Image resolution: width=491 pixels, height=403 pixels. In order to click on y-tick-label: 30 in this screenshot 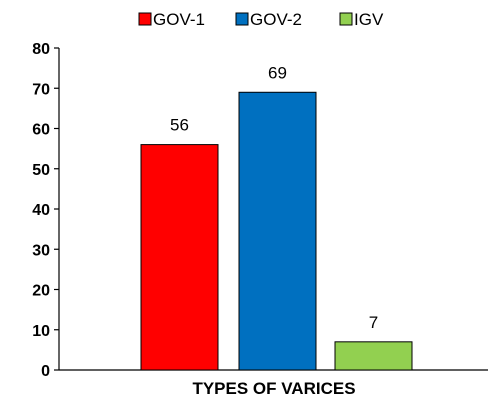, I will do `click(41, 250)`.